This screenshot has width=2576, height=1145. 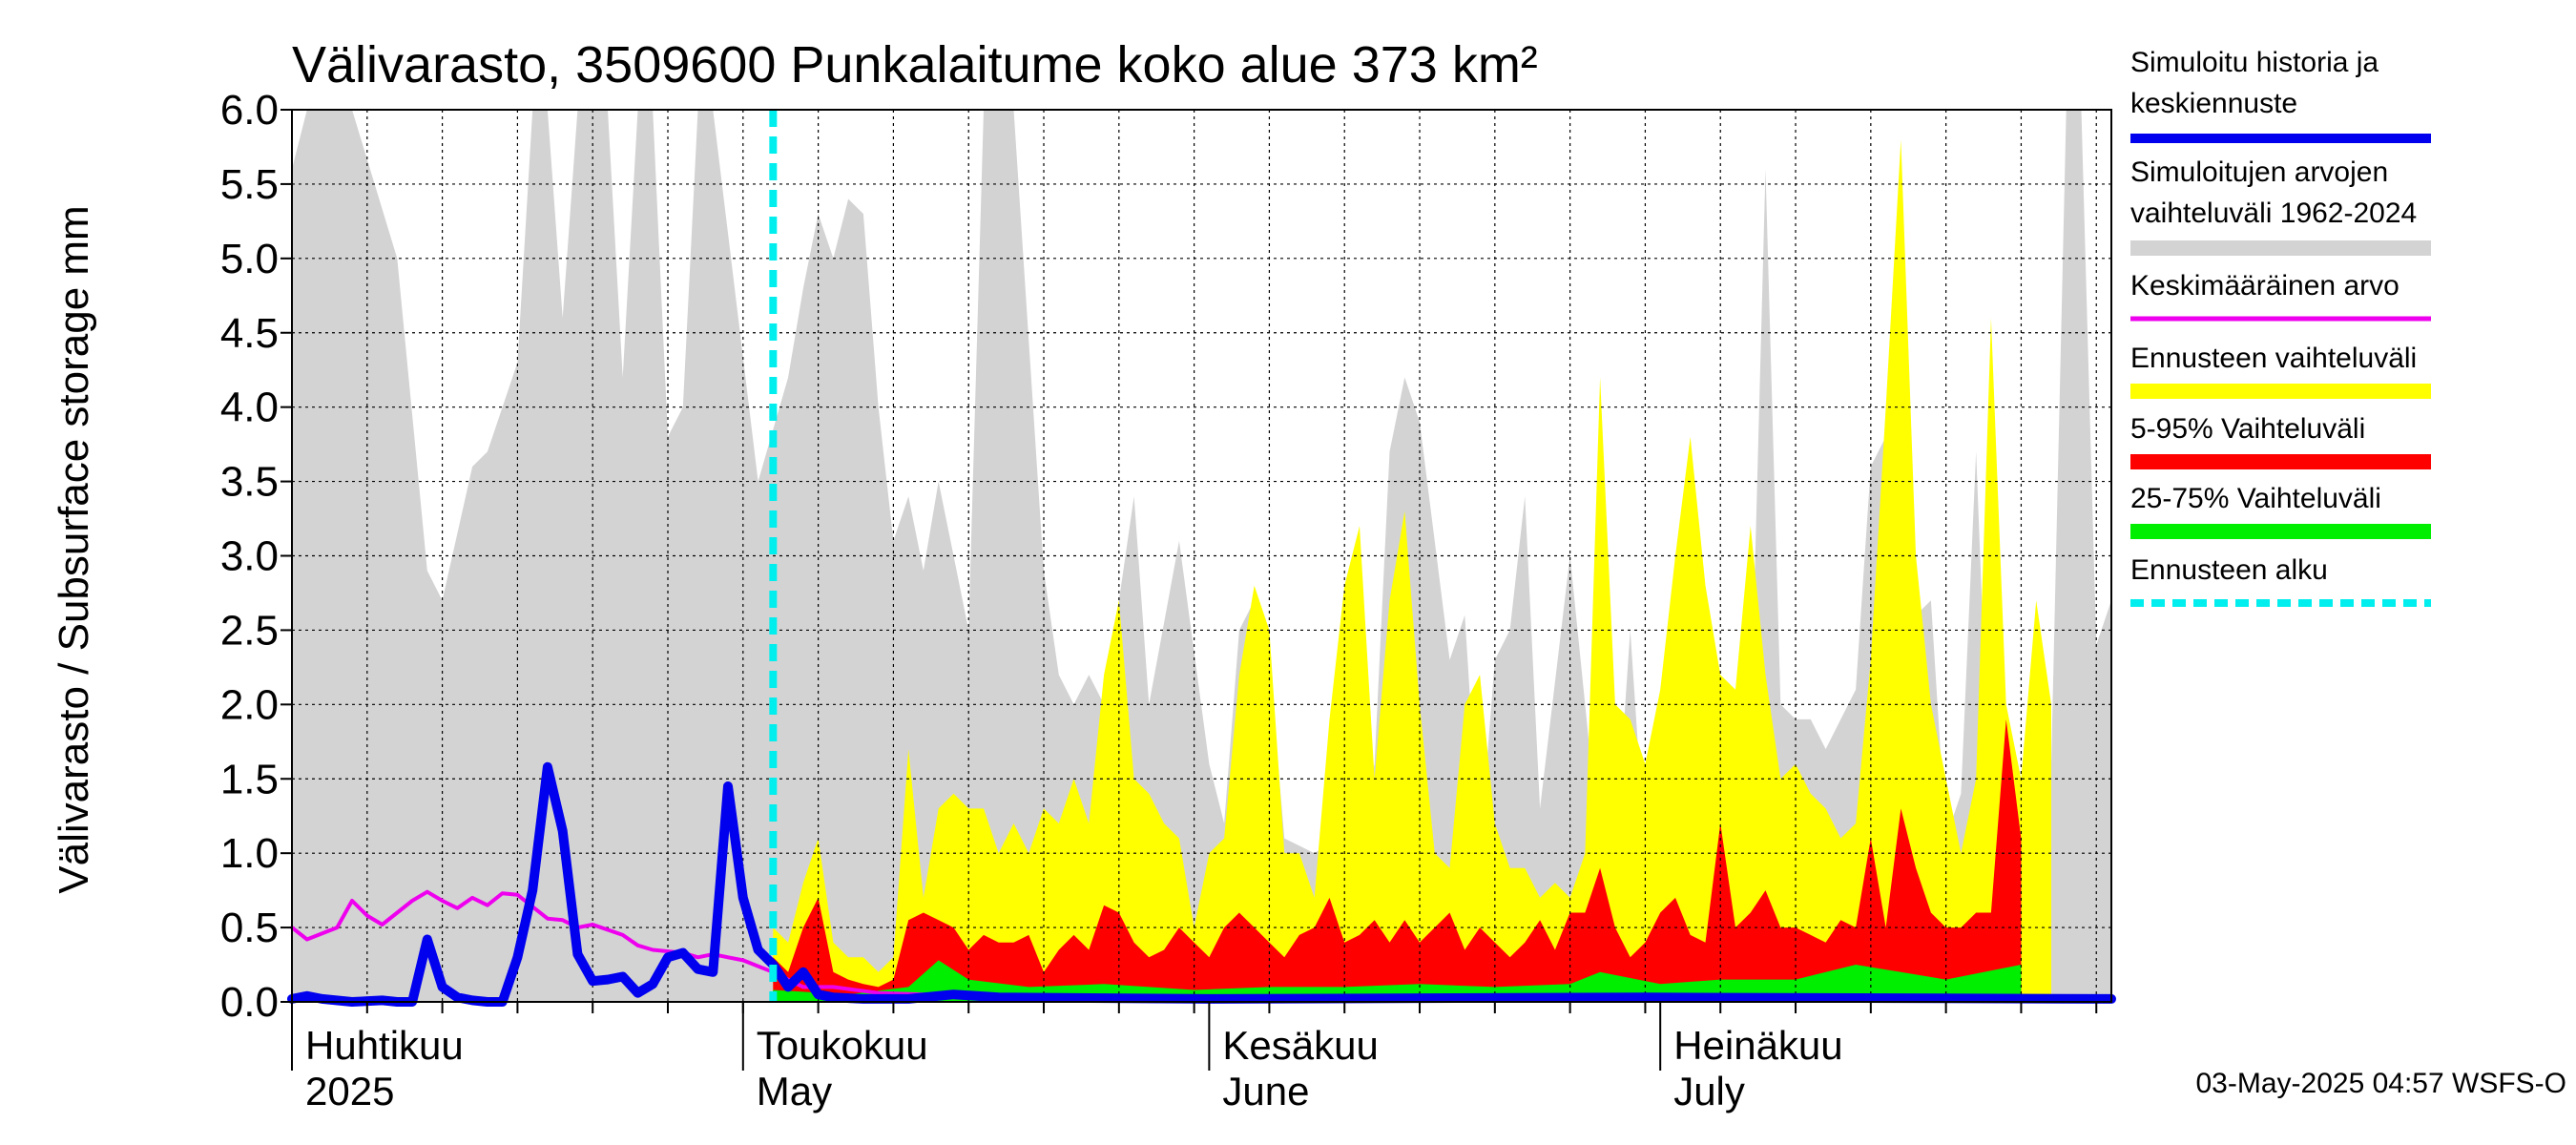 I want to click on y-tick-label: 4.5, so click(x=249, y=334).